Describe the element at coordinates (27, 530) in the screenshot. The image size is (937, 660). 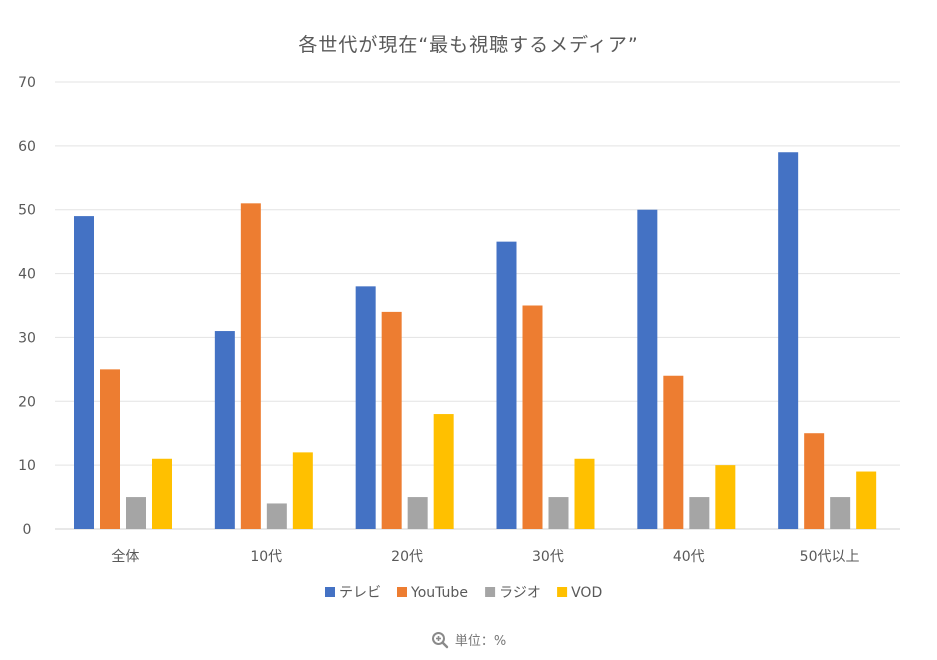
I see `y-tick-label-0: 0` at that location.